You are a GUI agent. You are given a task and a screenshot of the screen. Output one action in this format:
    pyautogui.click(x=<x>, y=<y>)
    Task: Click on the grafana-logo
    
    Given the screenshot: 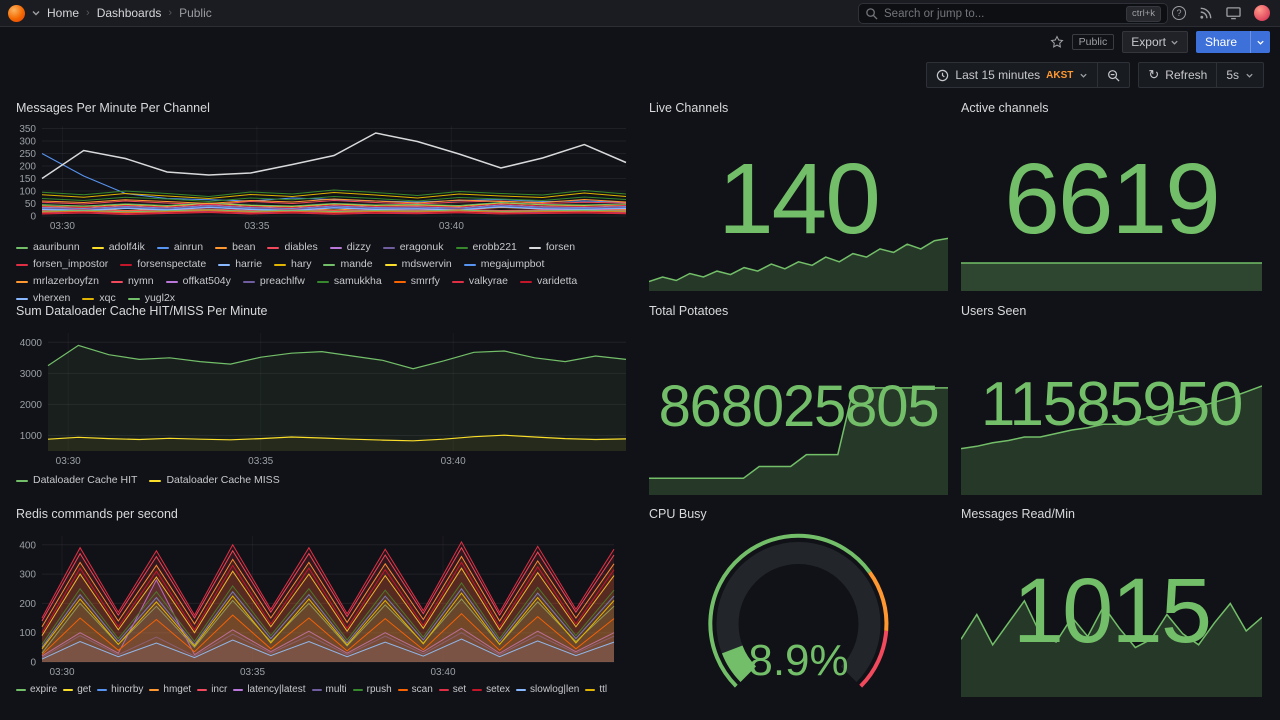 What is the action you would take?
    pyautogui.click(x=16, y=13)
    